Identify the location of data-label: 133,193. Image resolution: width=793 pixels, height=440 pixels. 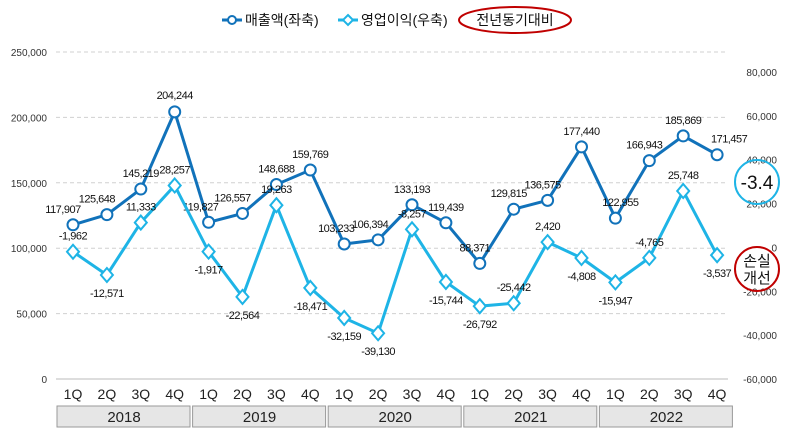
(412, 190).